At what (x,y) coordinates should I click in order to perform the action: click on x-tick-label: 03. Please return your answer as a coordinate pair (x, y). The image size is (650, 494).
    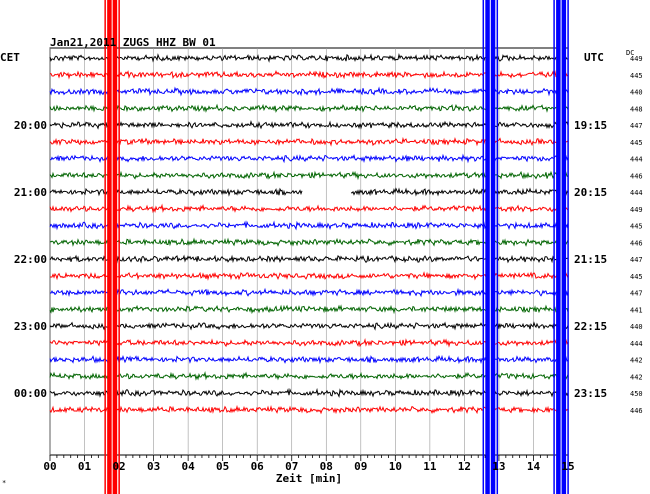
    Looking at the image, I should click on (153, 466).